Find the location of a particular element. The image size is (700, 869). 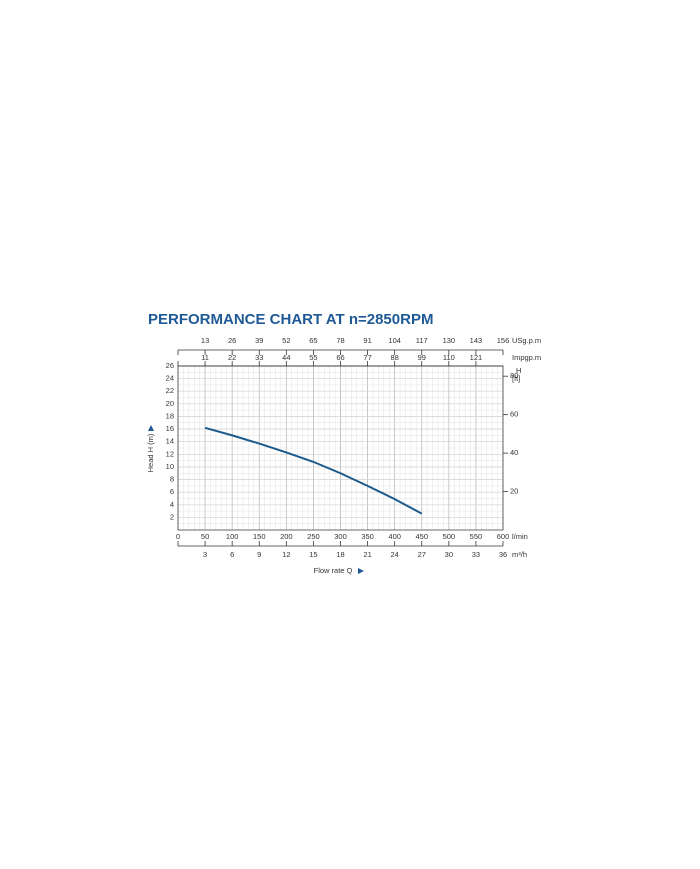

axis-tick-label: 39 is located at coordinates (259, 340).